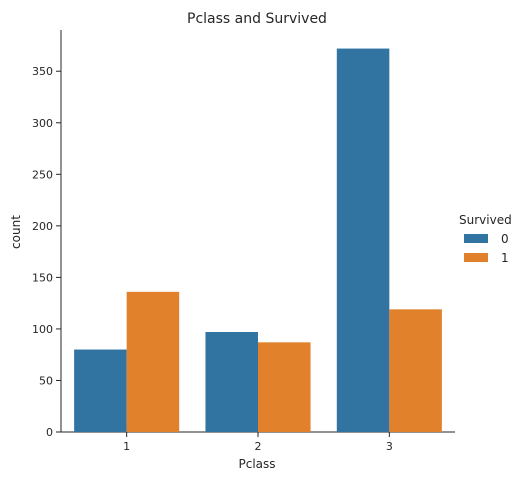  I want to click on chart-title: Pclass and Survived, so click(257, 19).